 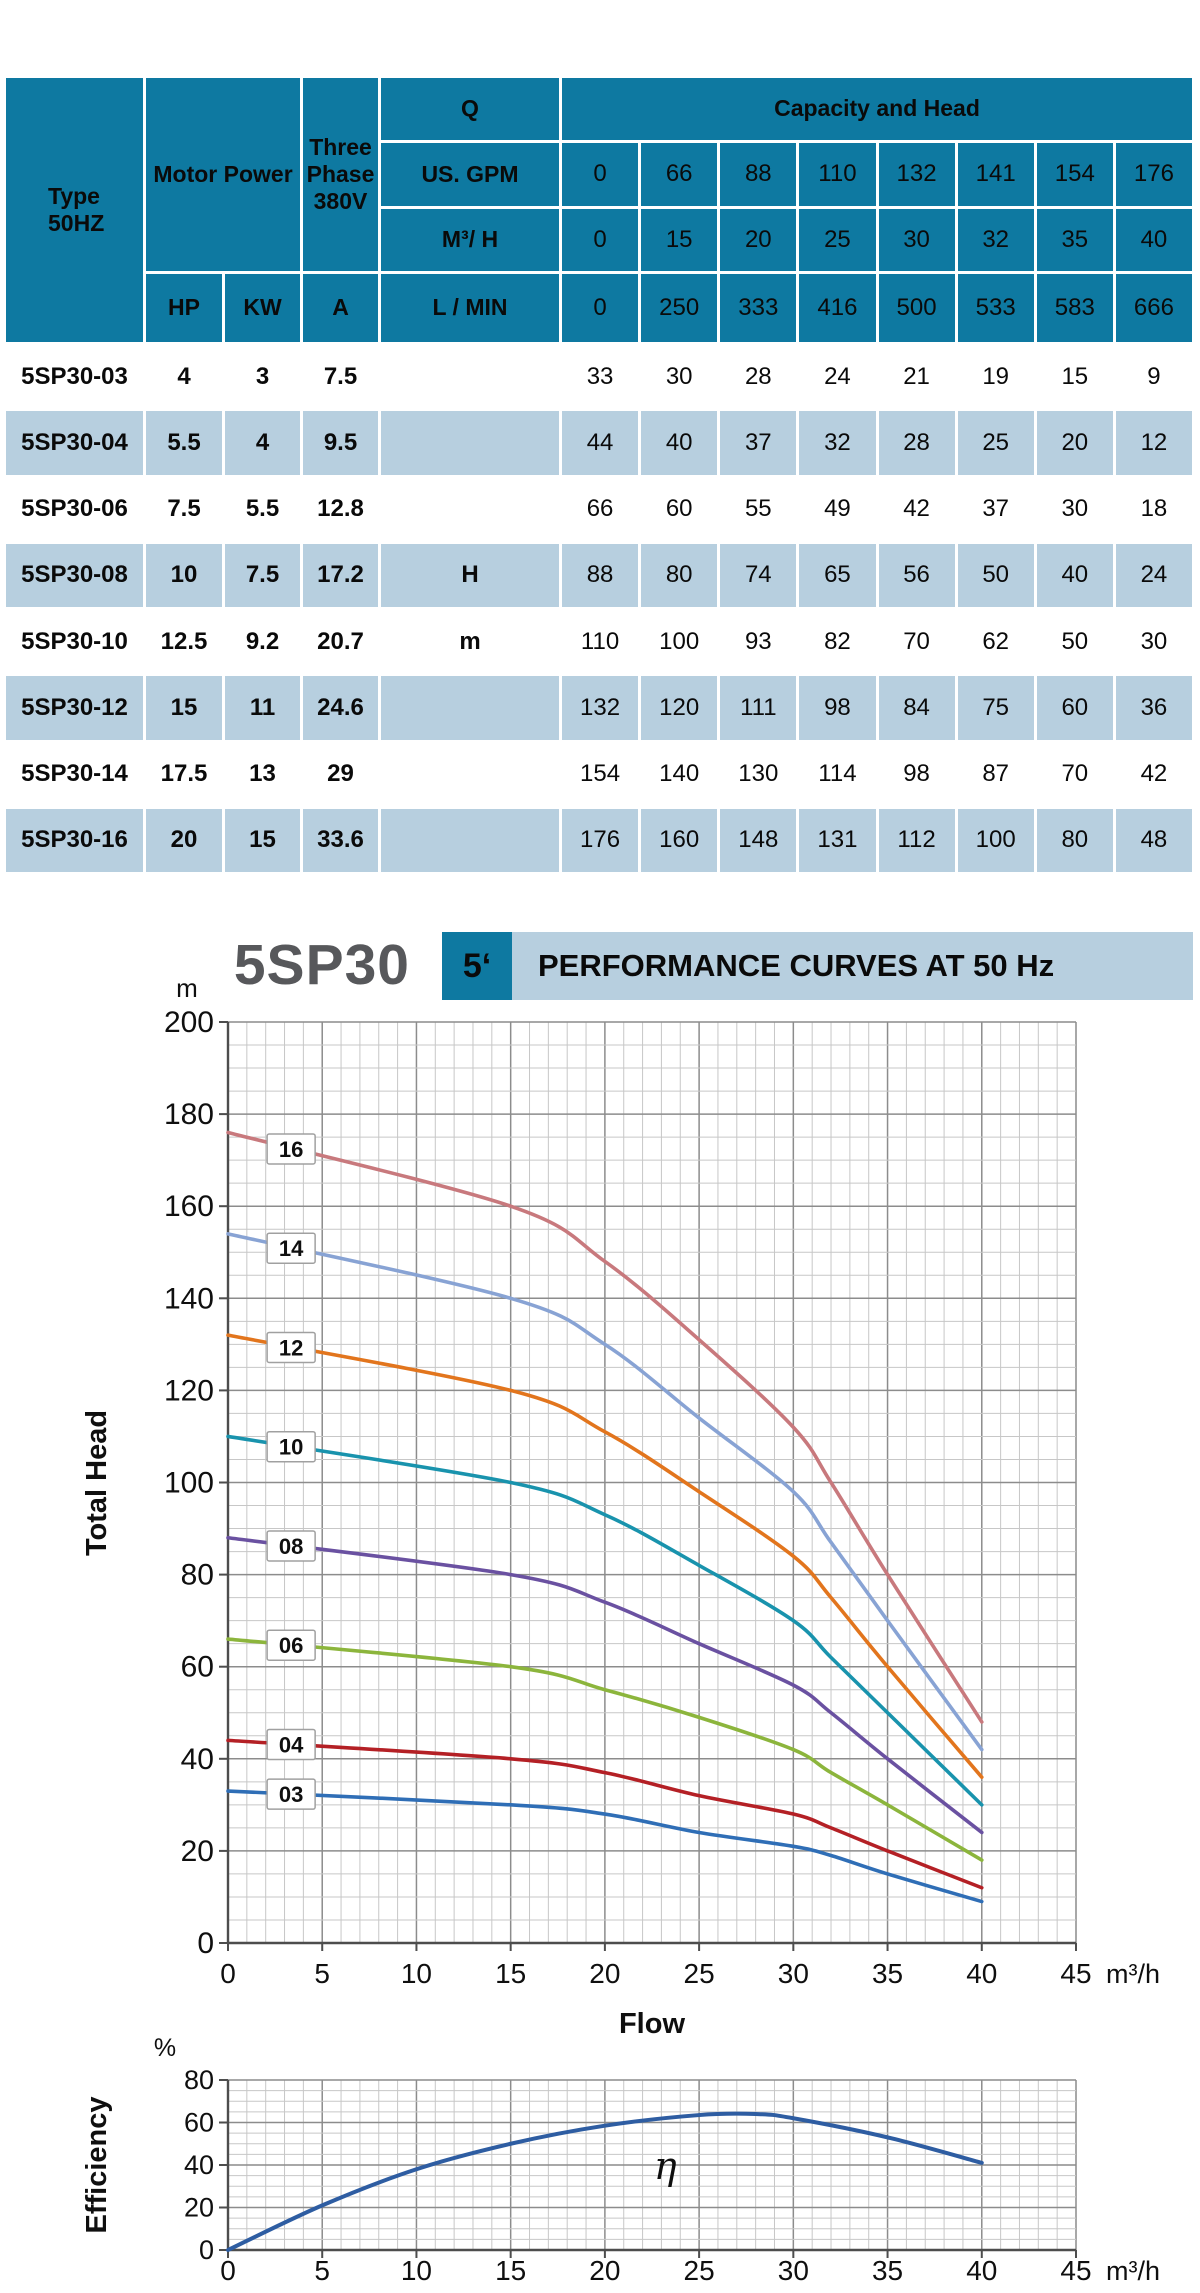 What do you see at coordinates (1153, 174) in the screenshot?
I see `header-value-cell: 176` at bounding box center [1153, 174].